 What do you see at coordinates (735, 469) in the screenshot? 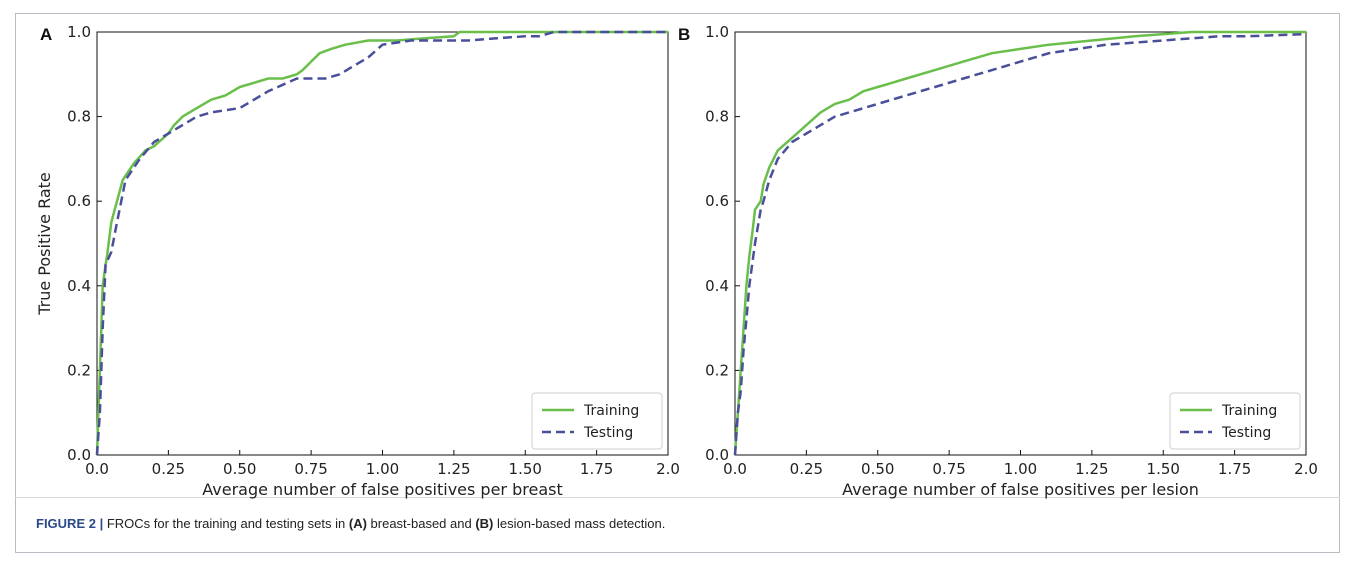
I see `panel-b-x-tick-label: 0.0` at bounding box center [735, 469].